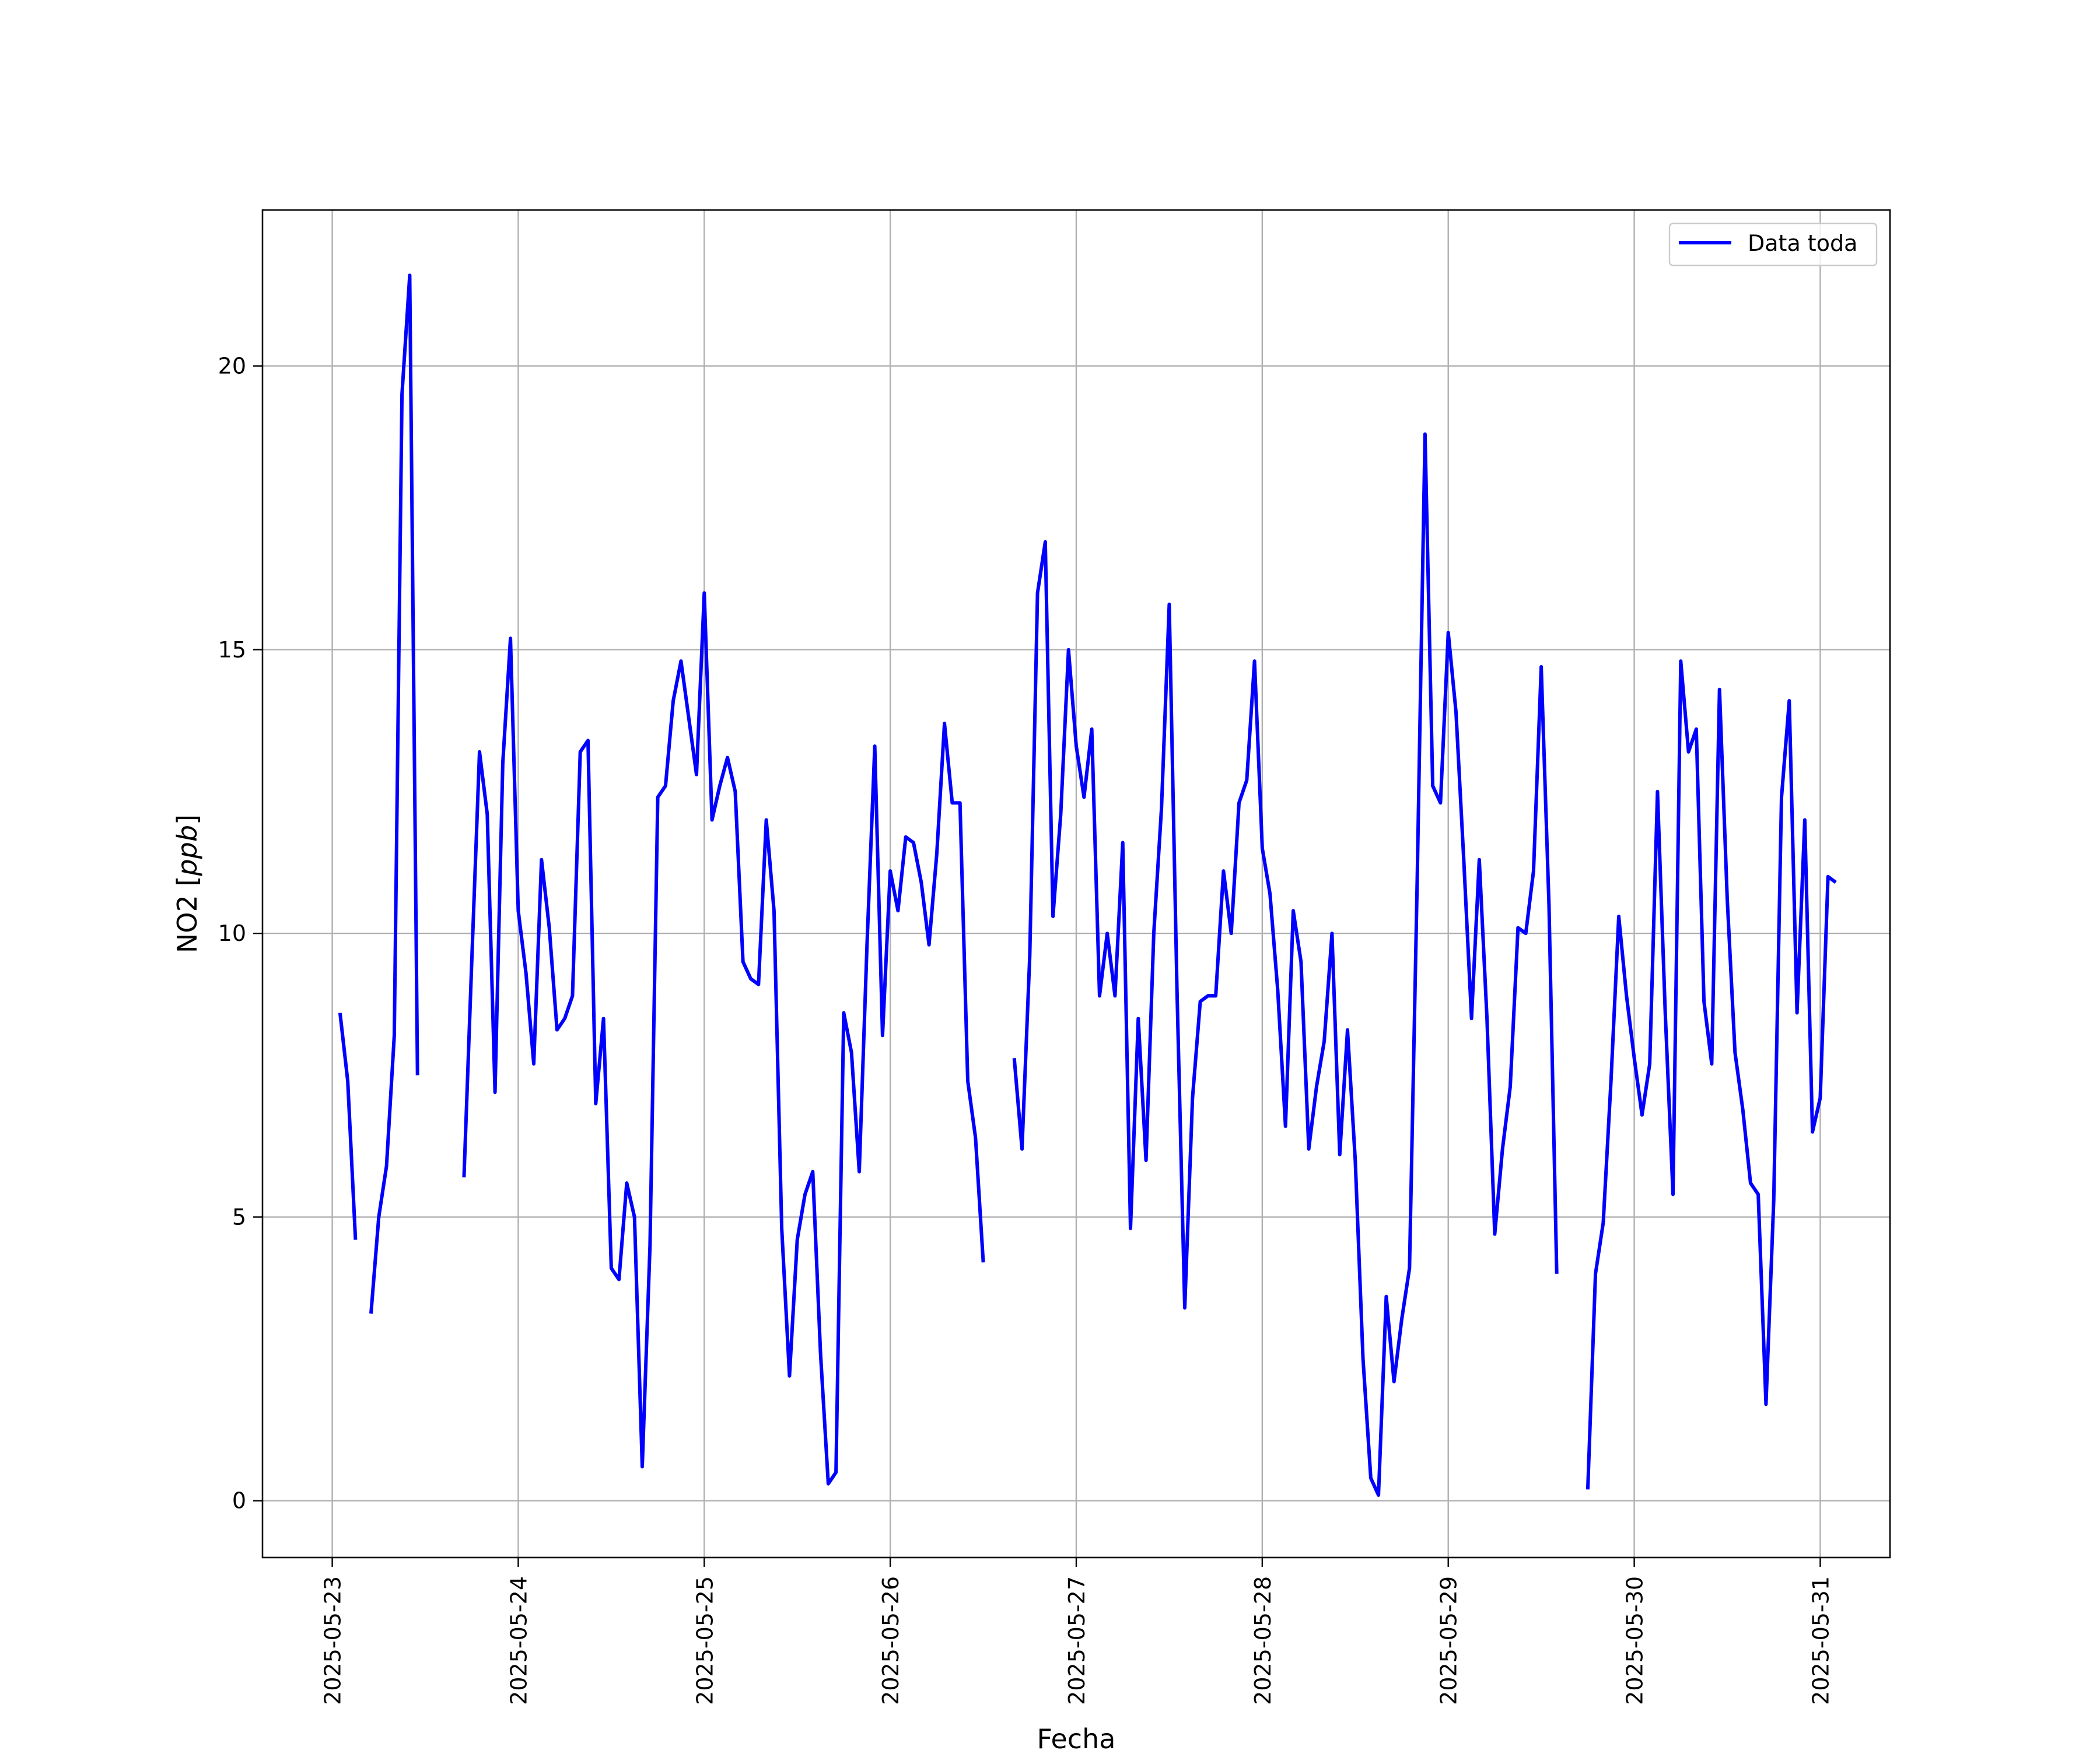 The image size is (2100, 1750). Describe the element at coordinates (518, 1640) in the screenshot. I see `x-tick-label: 2025-05-24` at that location.